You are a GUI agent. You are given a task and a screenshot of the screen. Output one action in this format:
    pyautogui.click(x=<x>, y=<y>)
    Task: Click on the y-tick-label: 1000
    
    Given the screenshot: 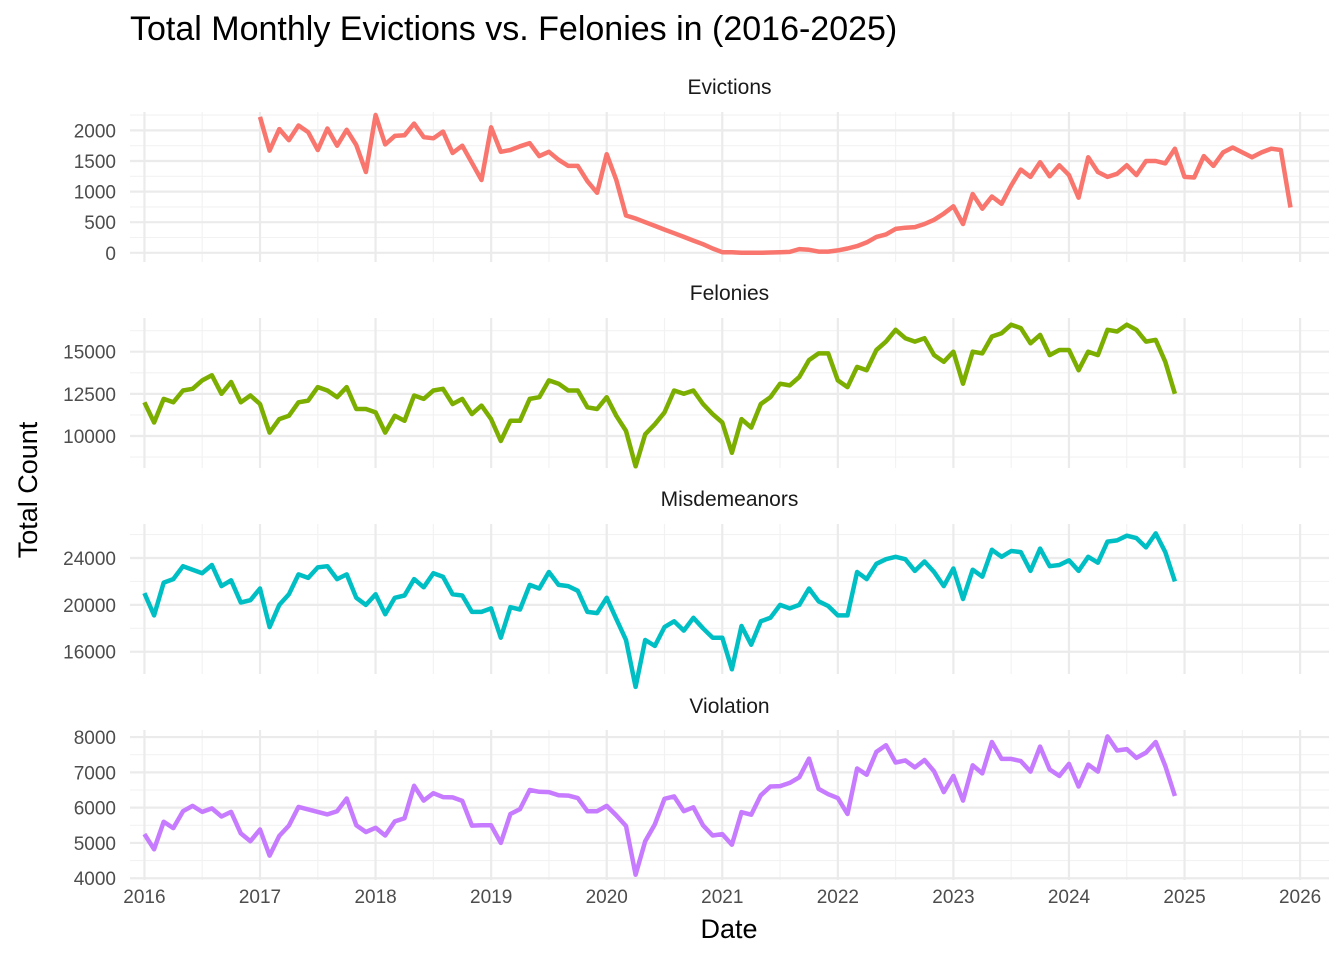 What is the action you would take?
    pyautogui.click(x=95, y=193)
    